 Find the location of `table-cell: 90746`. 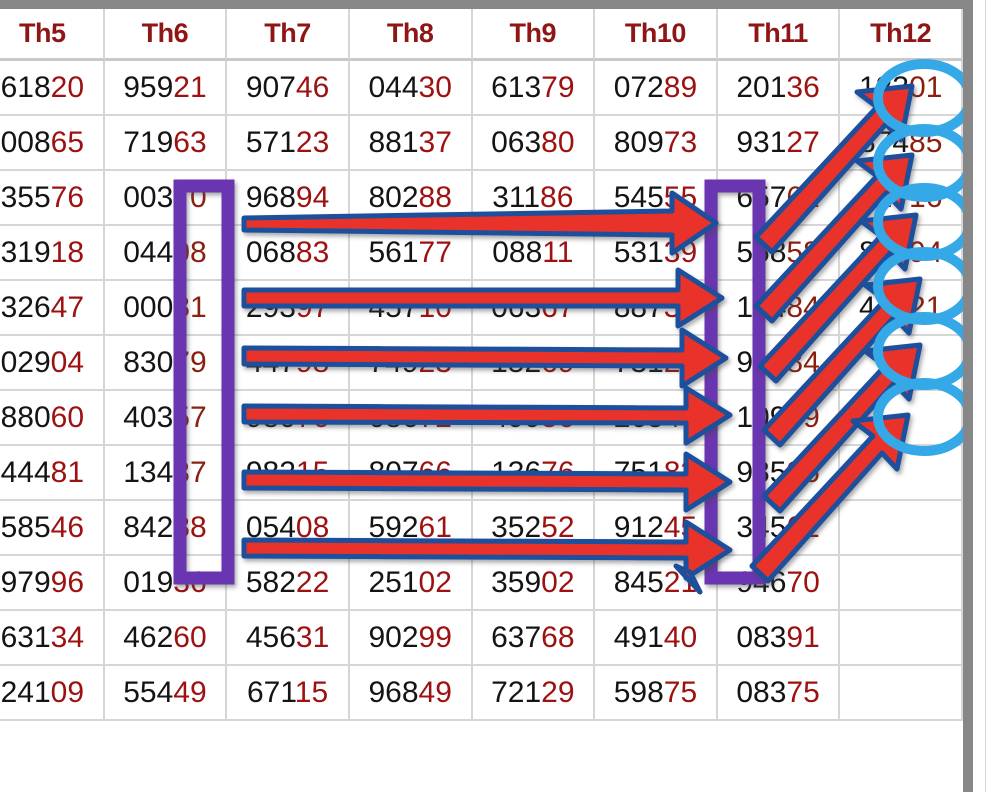

table-cell: 90746 is located at coordinates (288, 88).